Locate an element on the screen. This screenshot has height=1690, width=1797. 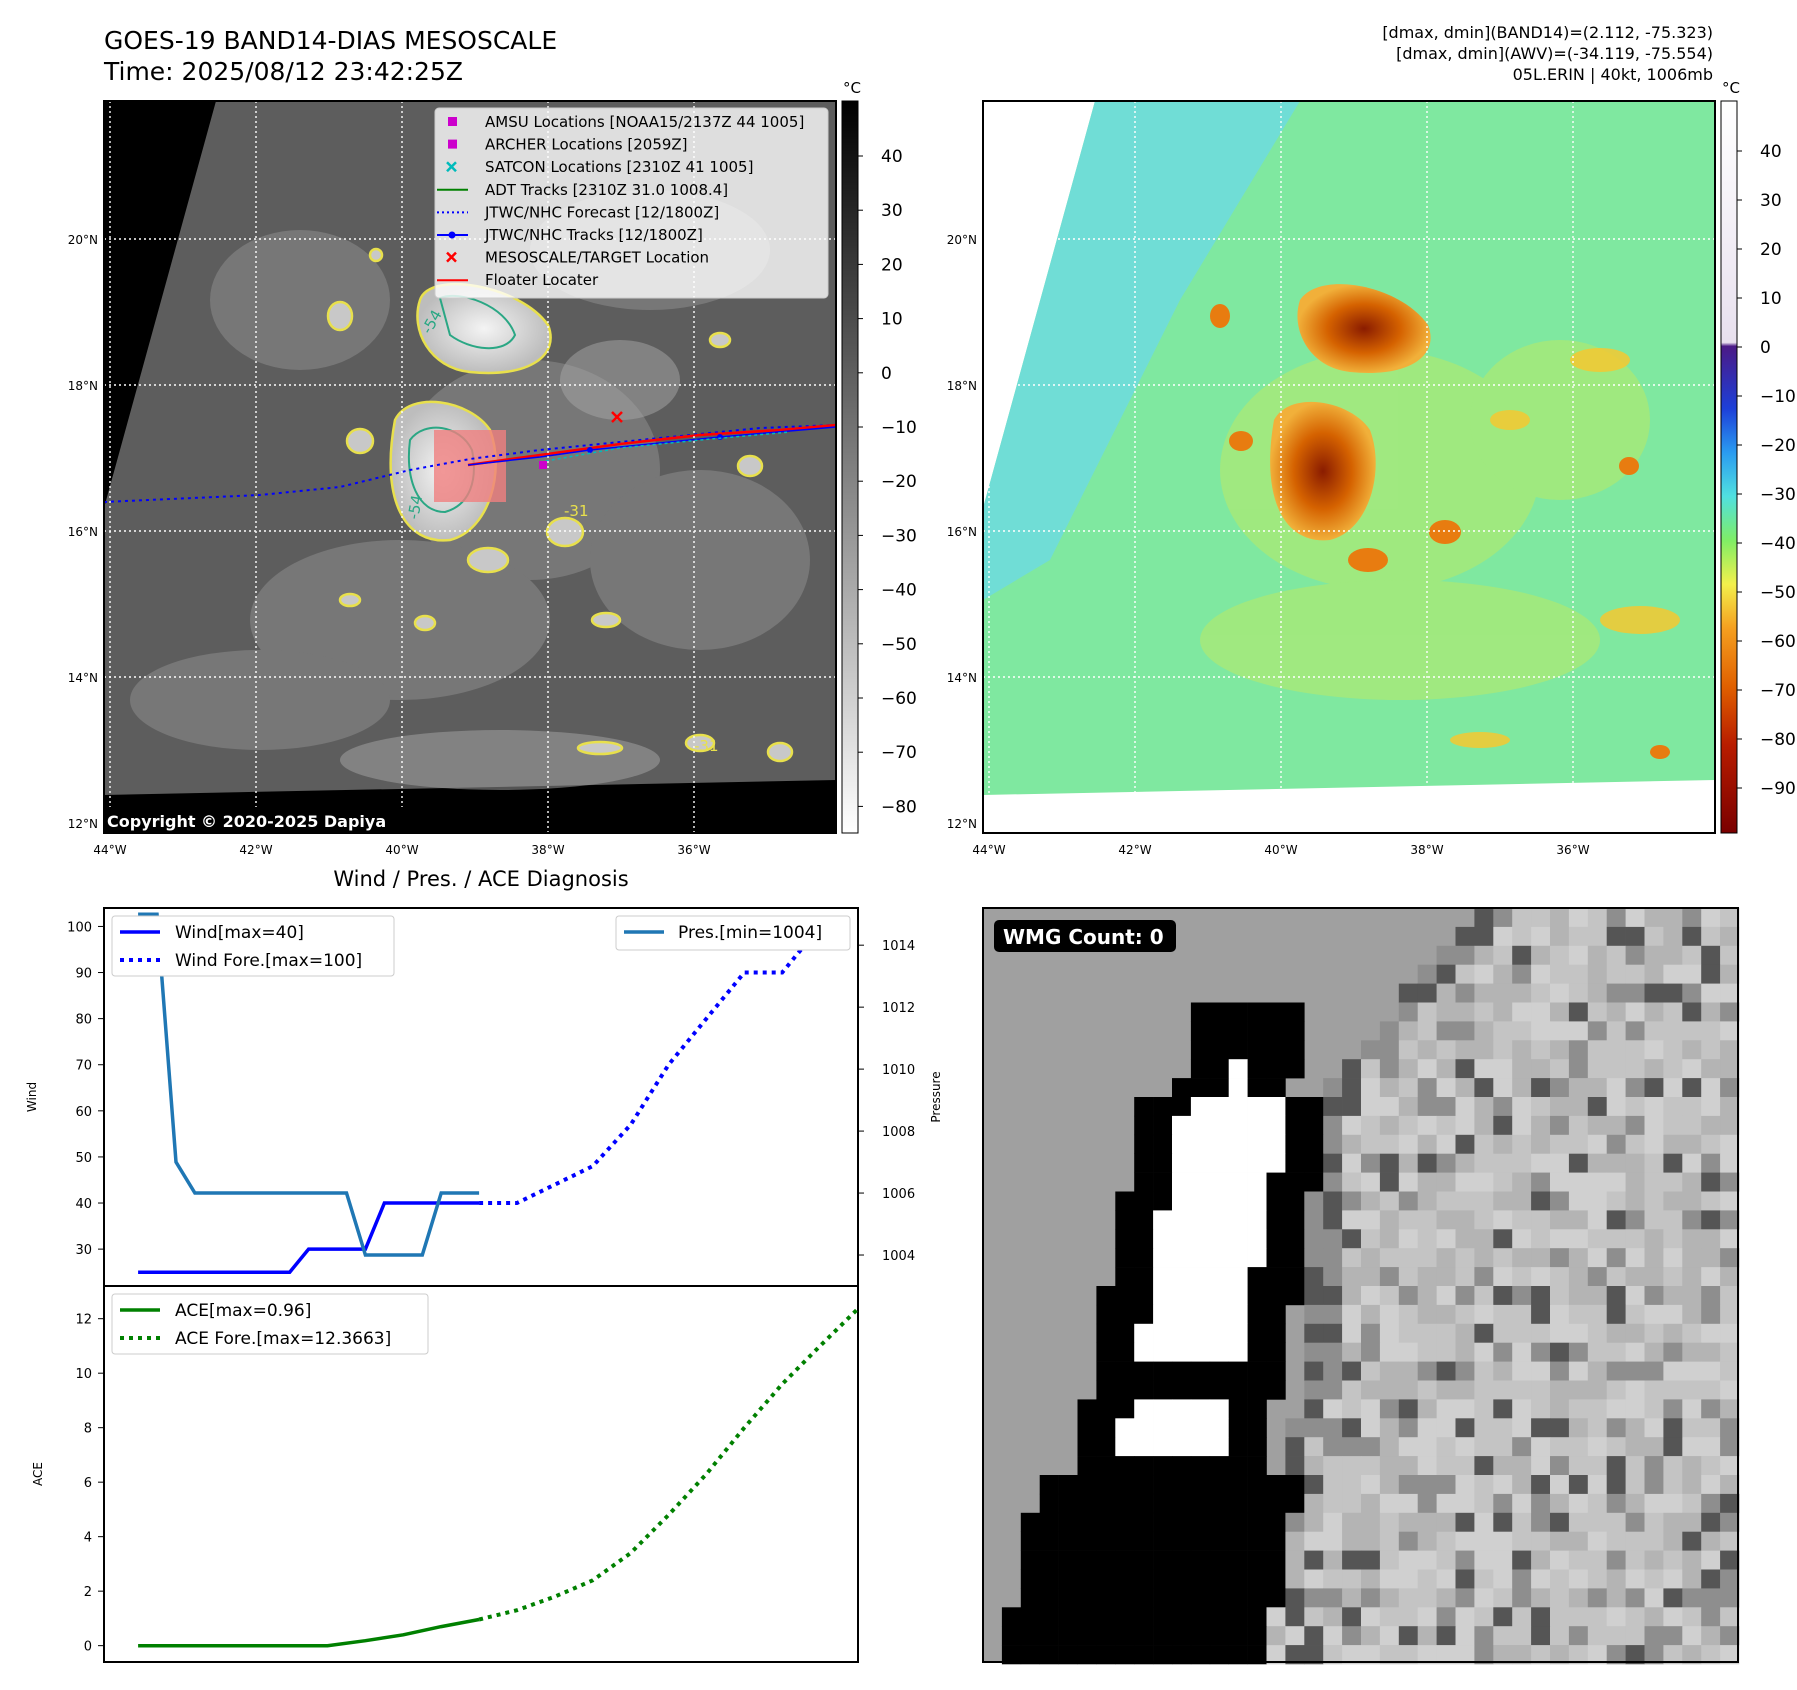
pressure-legend-box is located at coordinates (733, 933).